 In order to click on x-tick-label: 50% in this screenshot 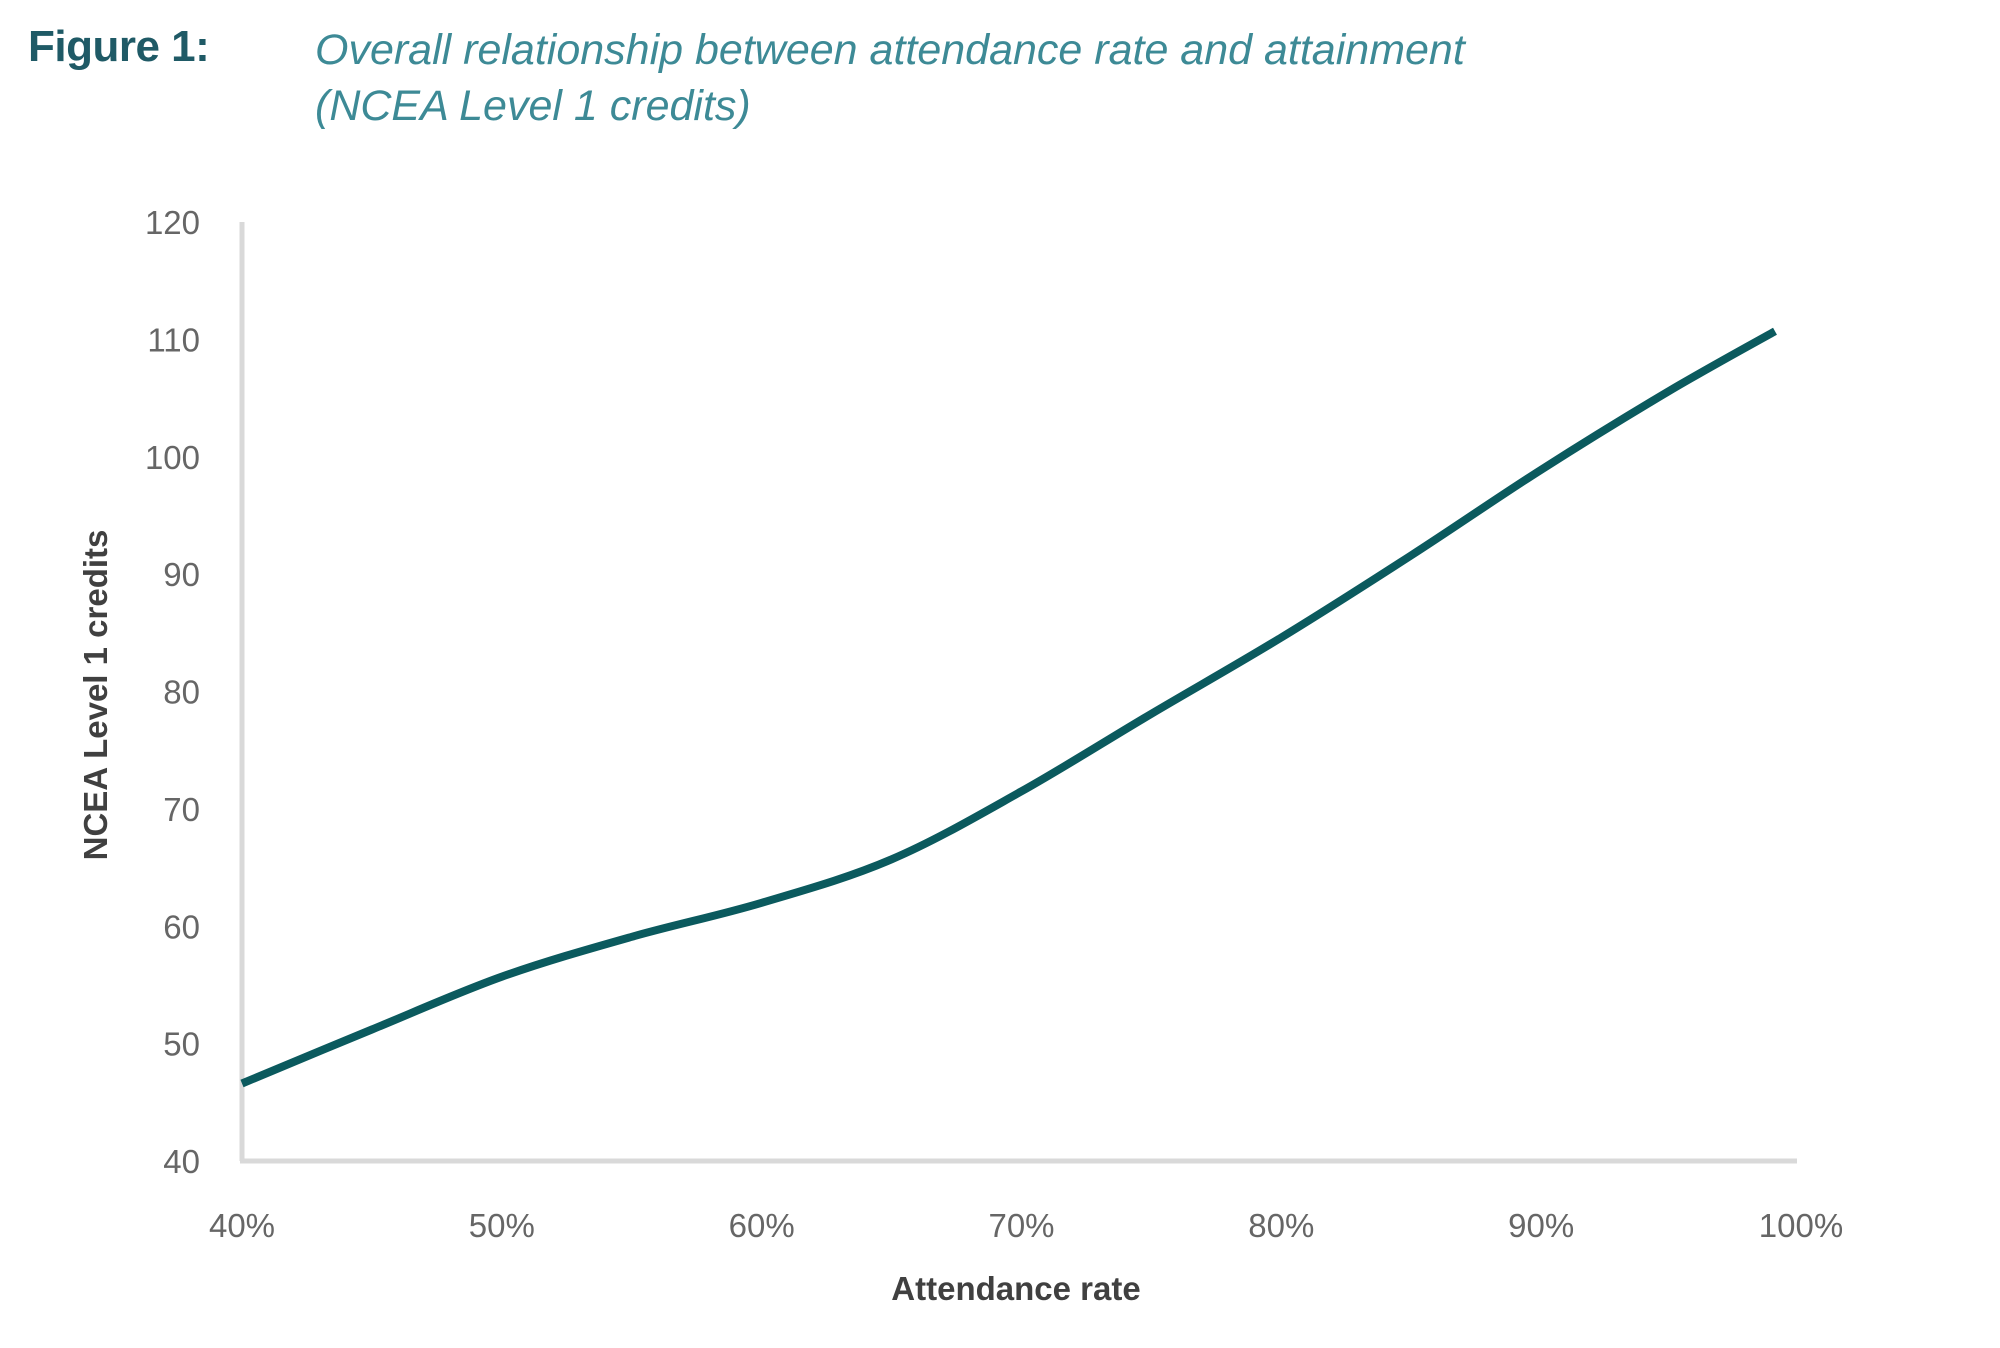, I will do `click(502, 1225)`.